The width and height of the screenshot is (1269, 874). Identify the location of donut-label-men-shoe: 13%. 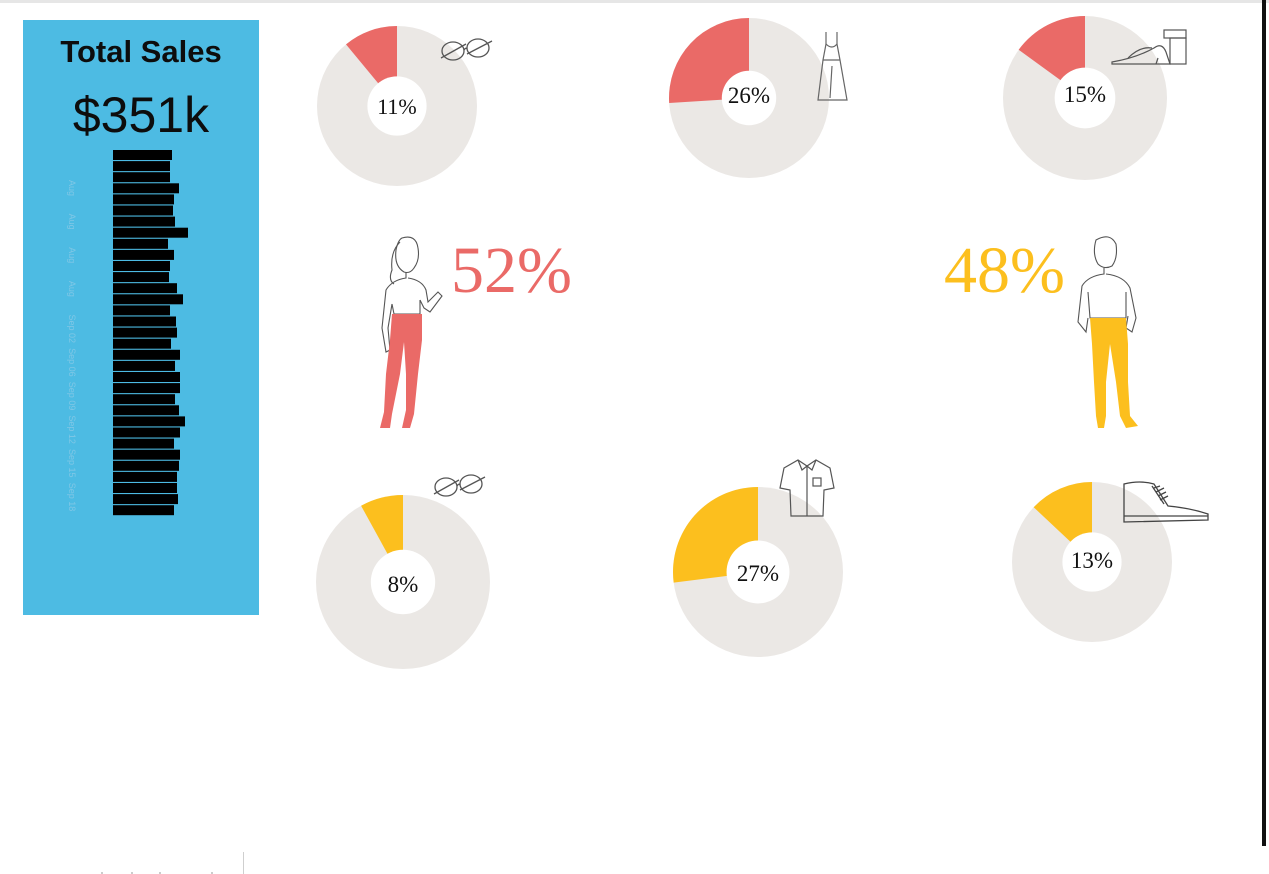
(1092, 560).